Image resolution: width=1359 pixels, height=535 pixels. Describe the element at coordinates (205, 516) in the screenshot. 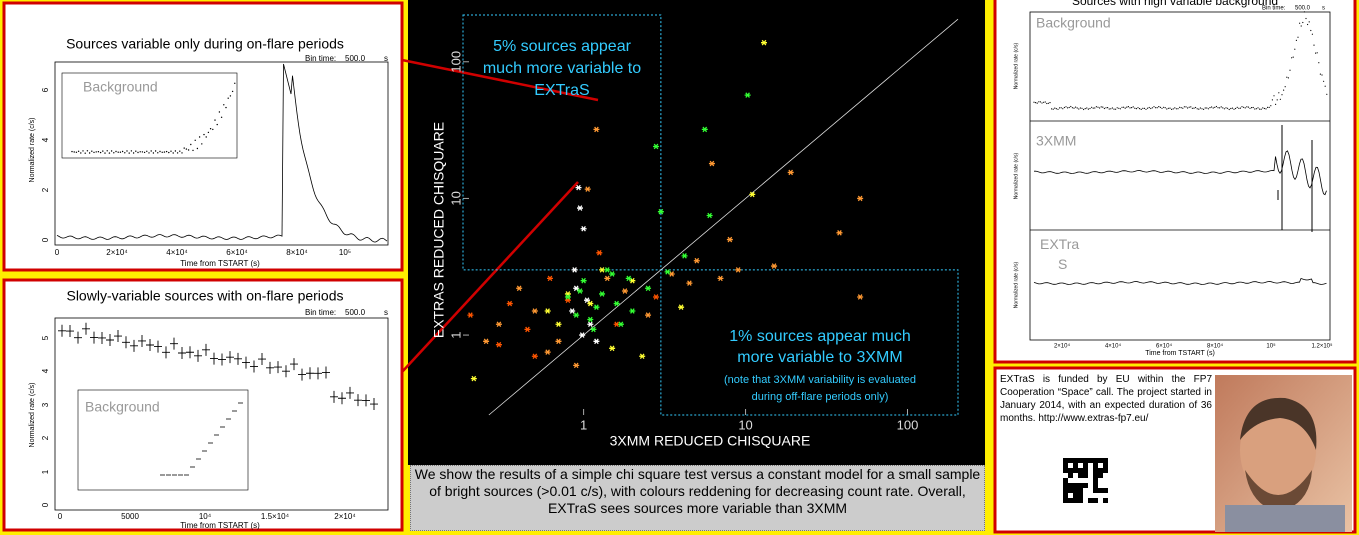

I see `label: 10⁴` at that location.